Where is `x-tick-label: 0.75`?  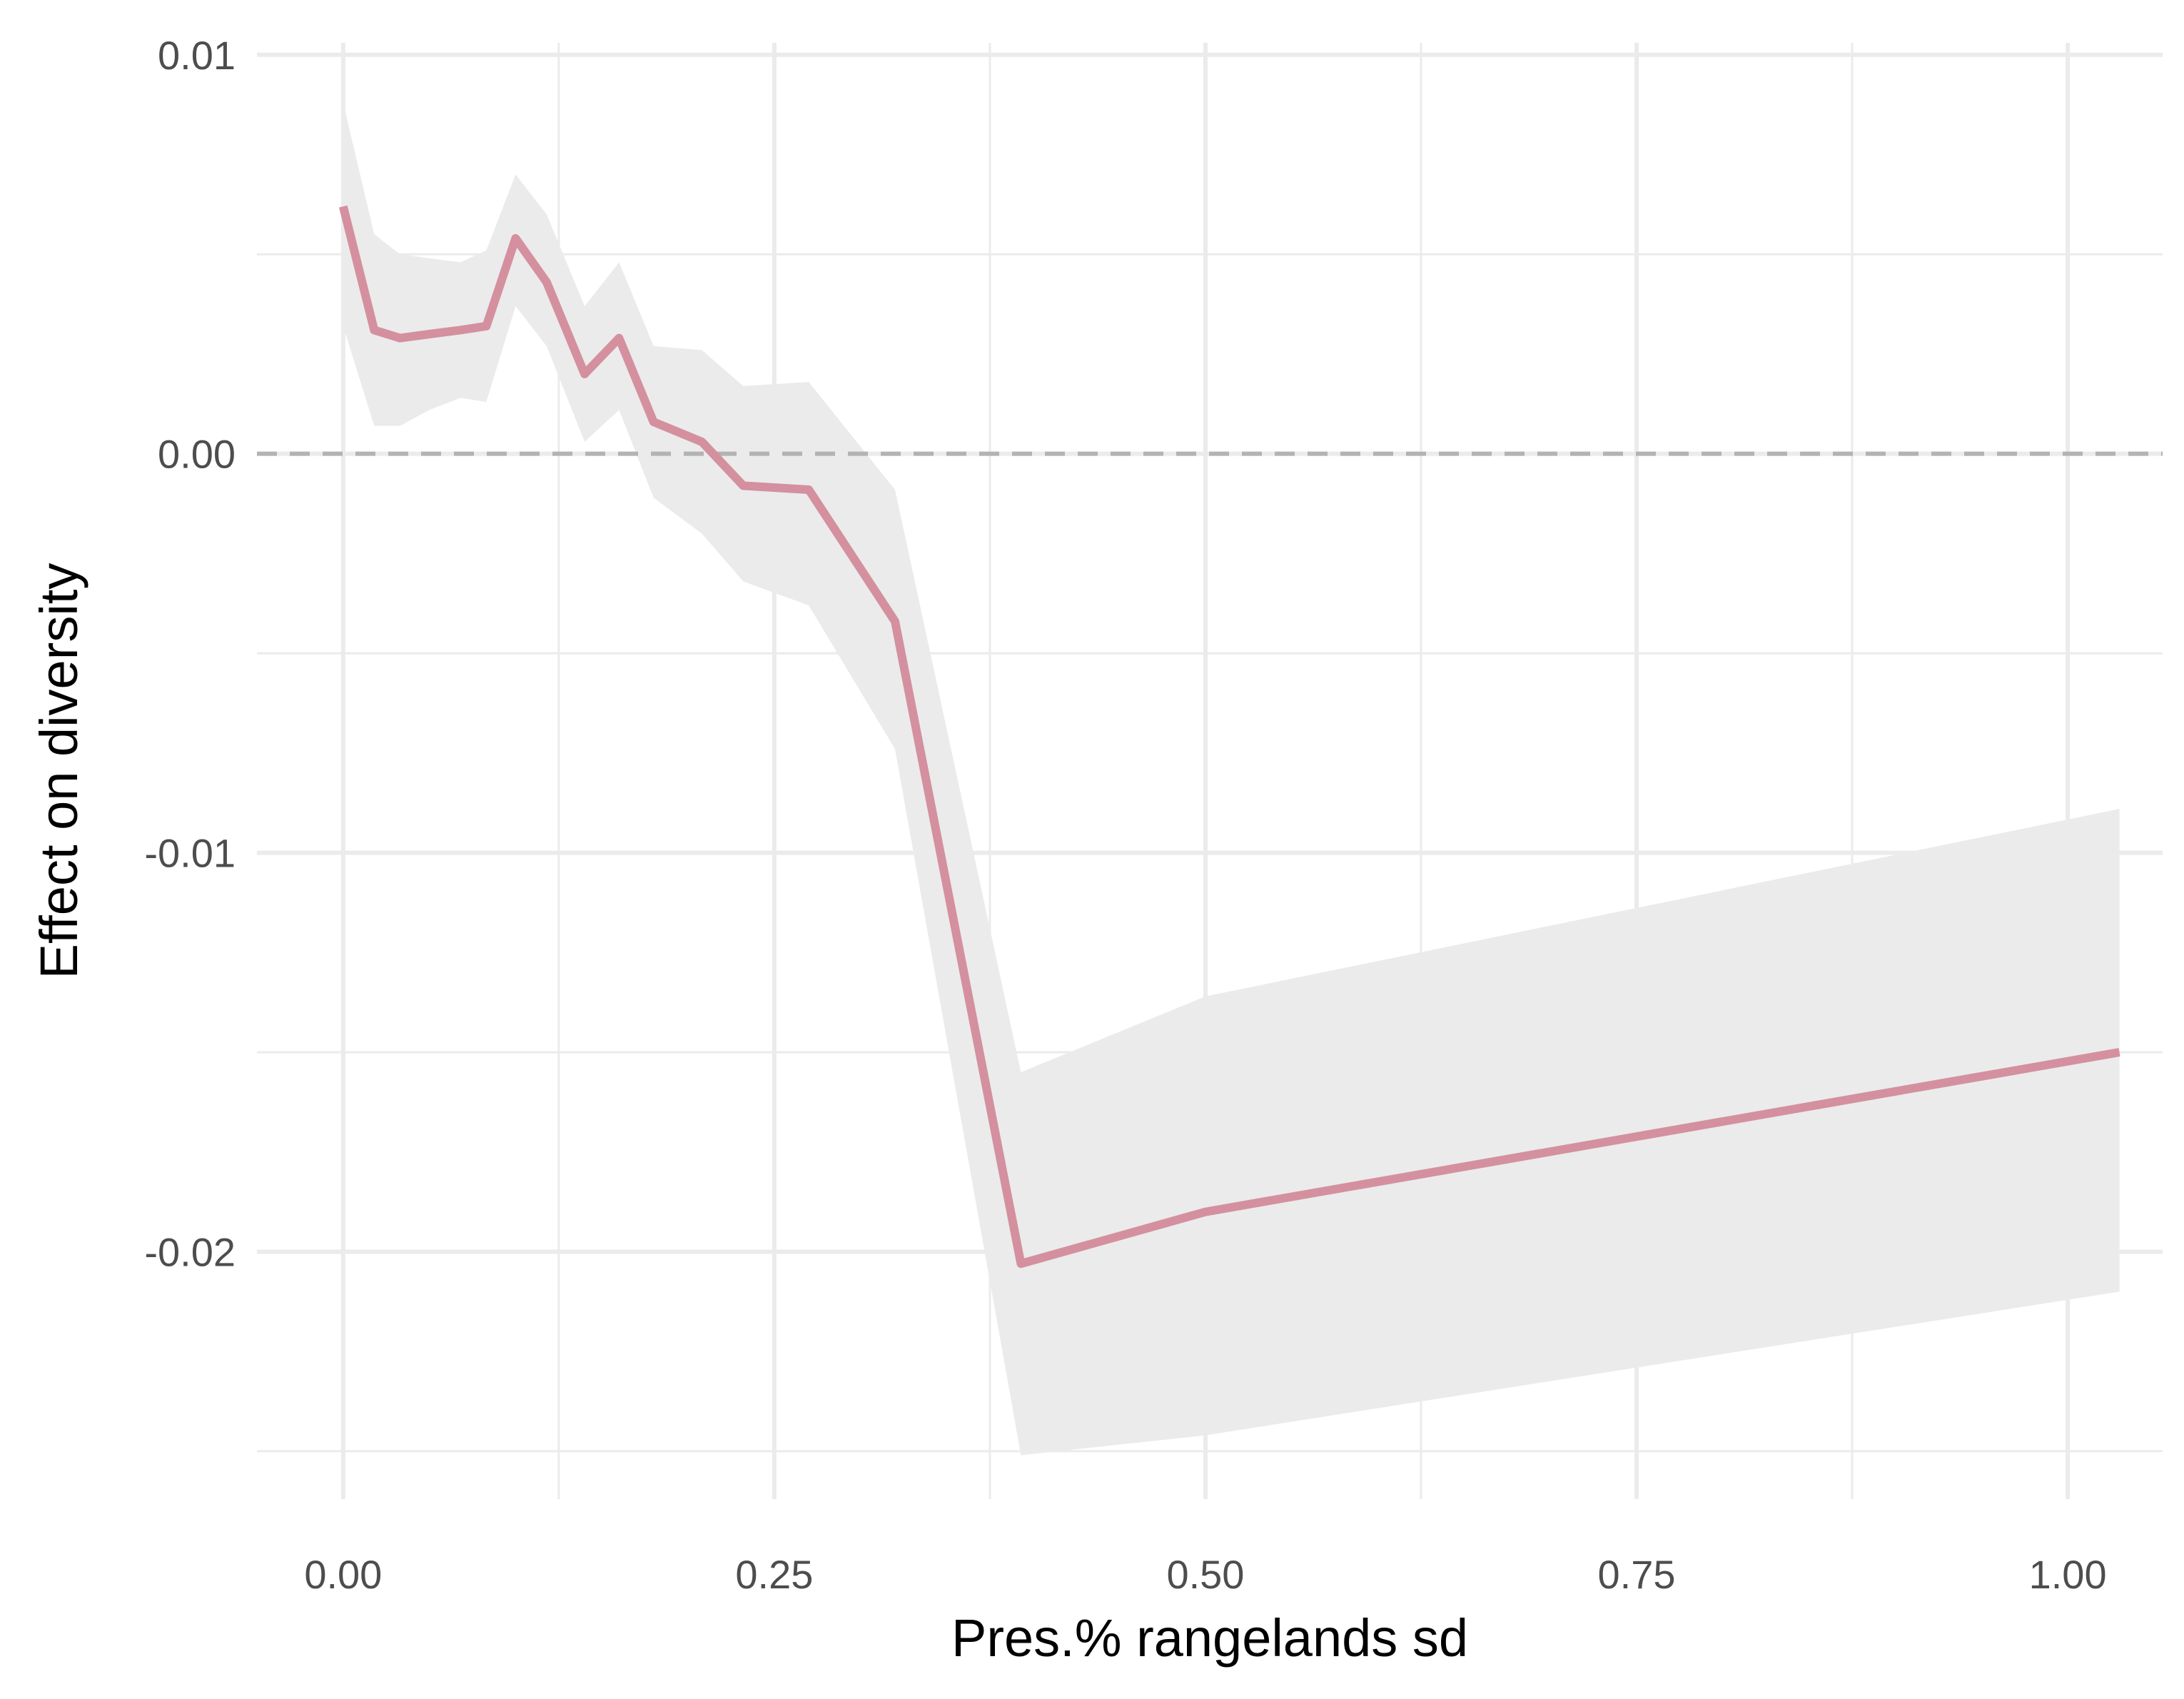
x-tick-label: 0.75 is located at coordinates (1637, 1574).